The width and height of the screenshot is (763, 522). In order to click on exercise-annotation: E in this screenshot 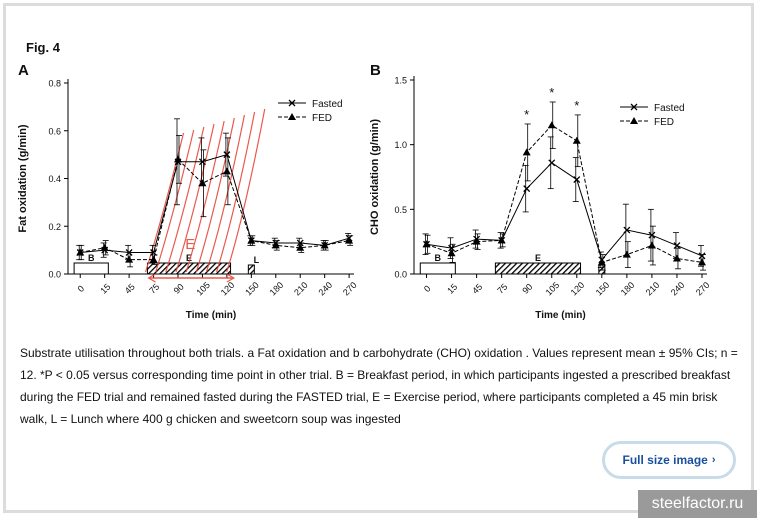, I will do `click(205, 195)`.